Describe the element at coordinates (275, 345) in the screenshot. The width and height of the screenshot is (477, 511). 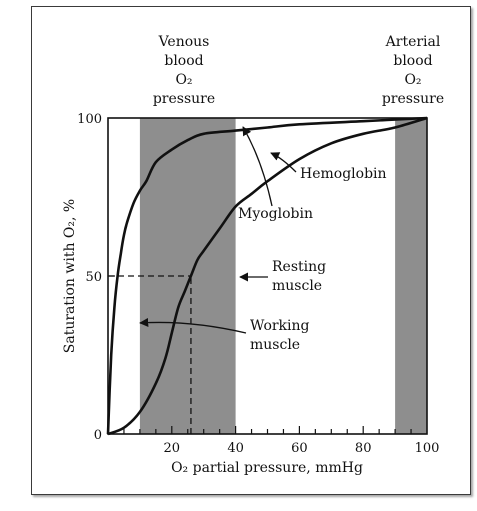
I see `working-muscle-label-line2: muscle` at that location.